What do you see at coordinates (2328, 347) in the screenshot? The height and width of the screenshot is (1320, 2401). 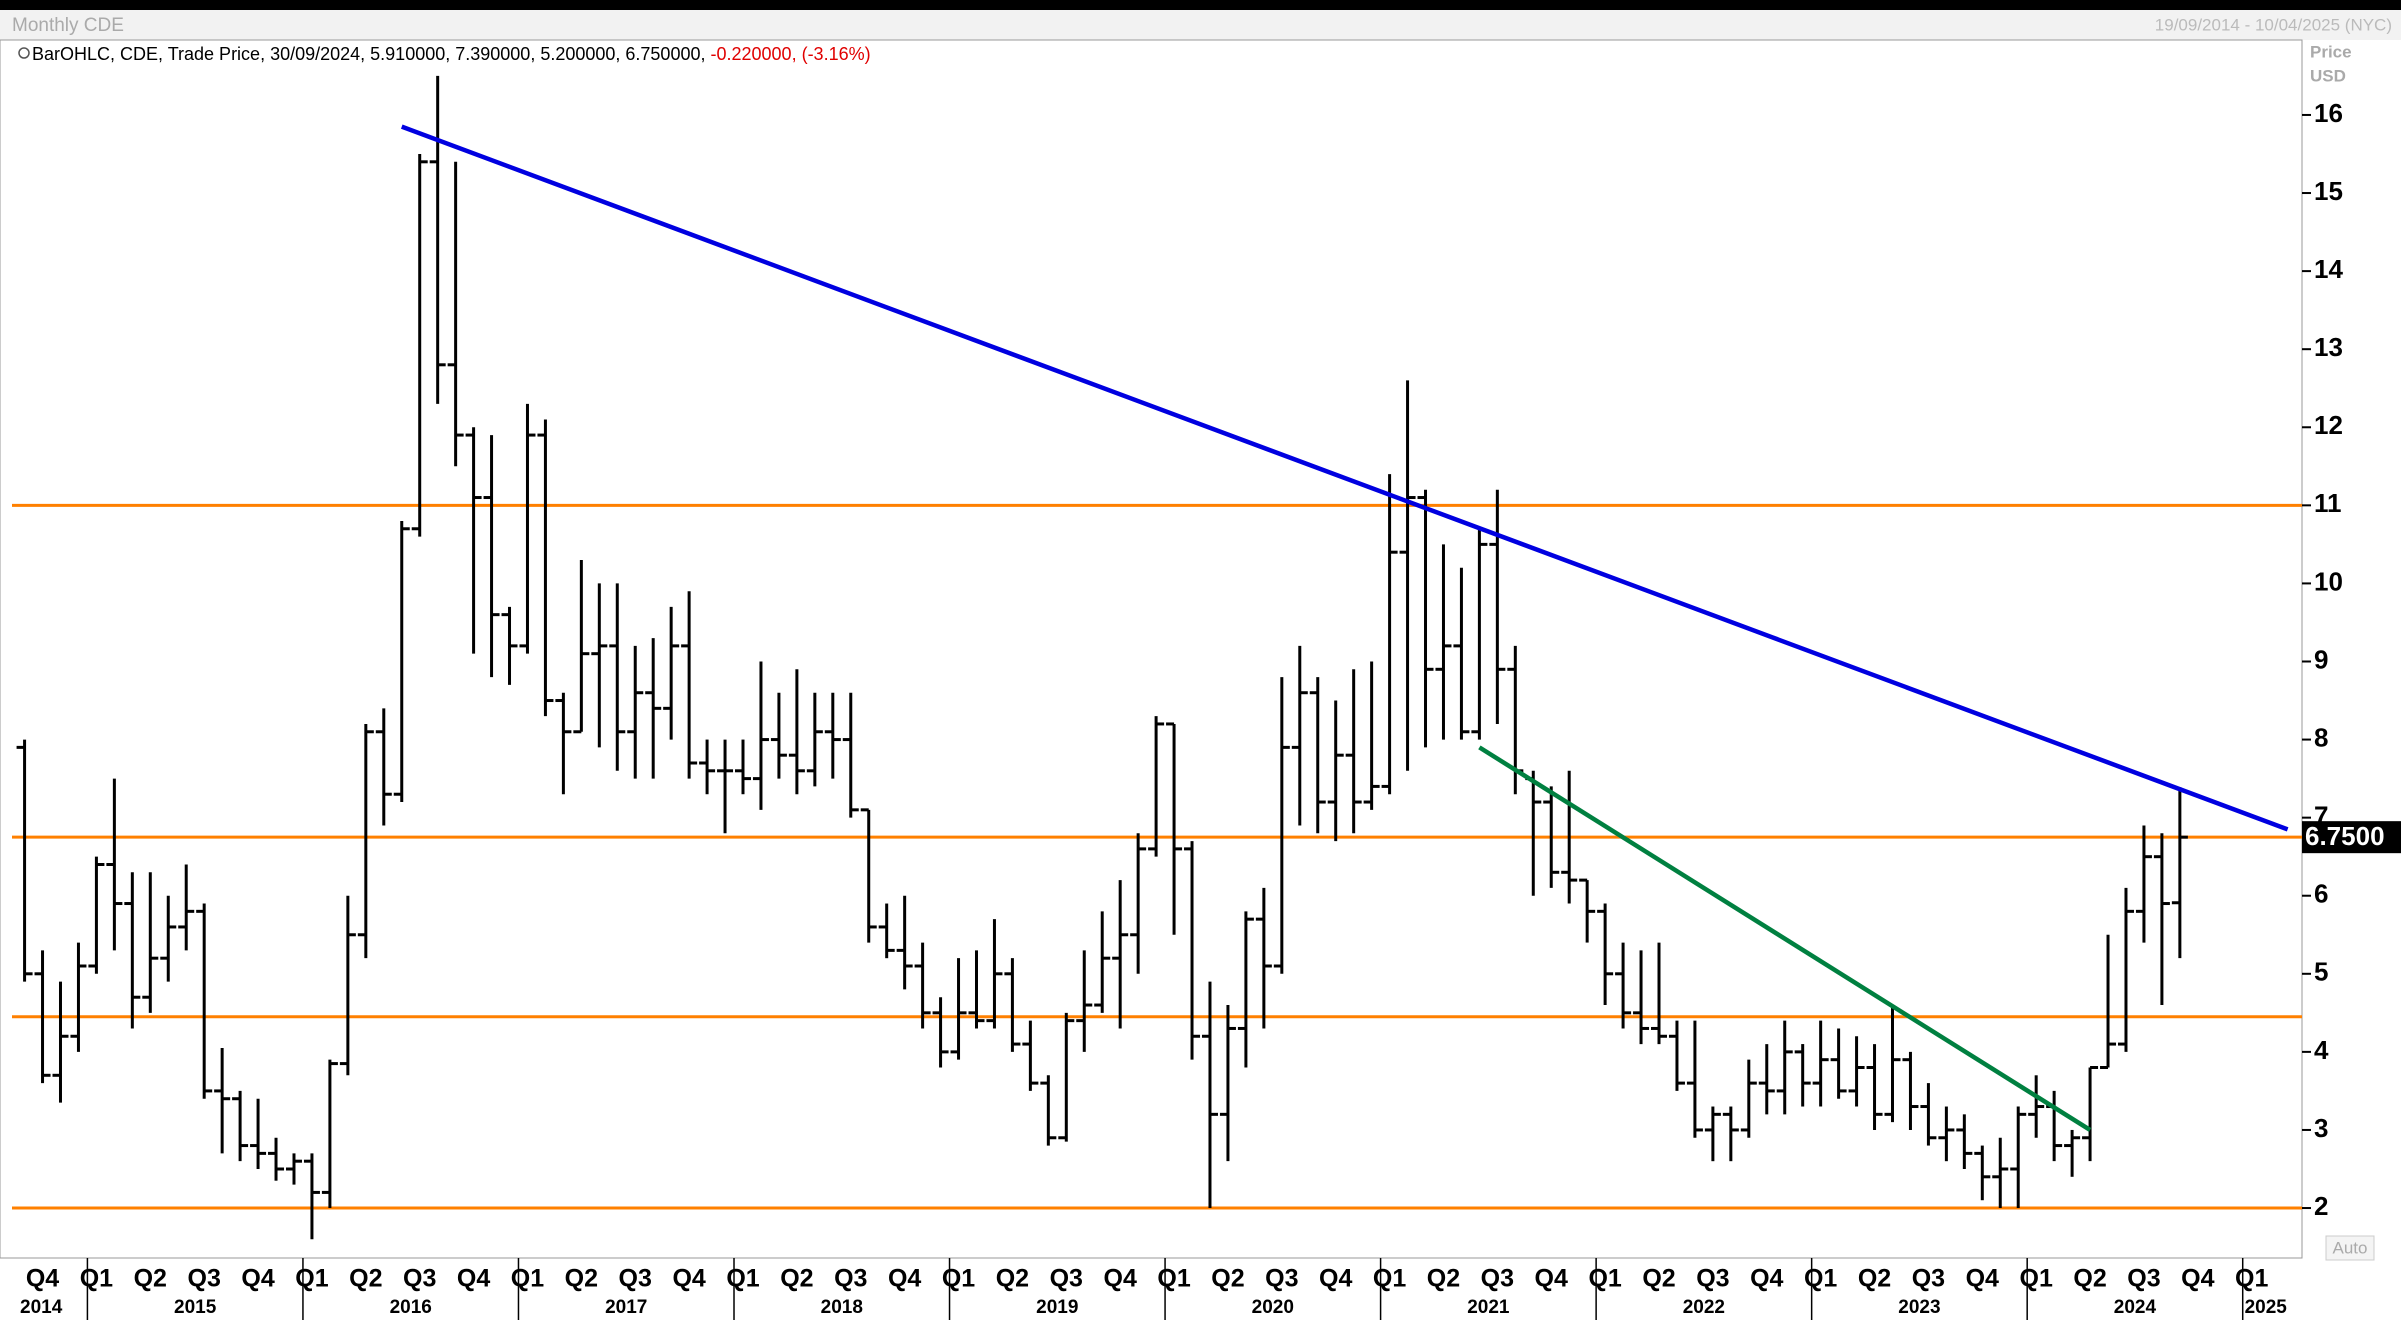 I see `y-tick-label: 13` at bounding box center [2328, 347].